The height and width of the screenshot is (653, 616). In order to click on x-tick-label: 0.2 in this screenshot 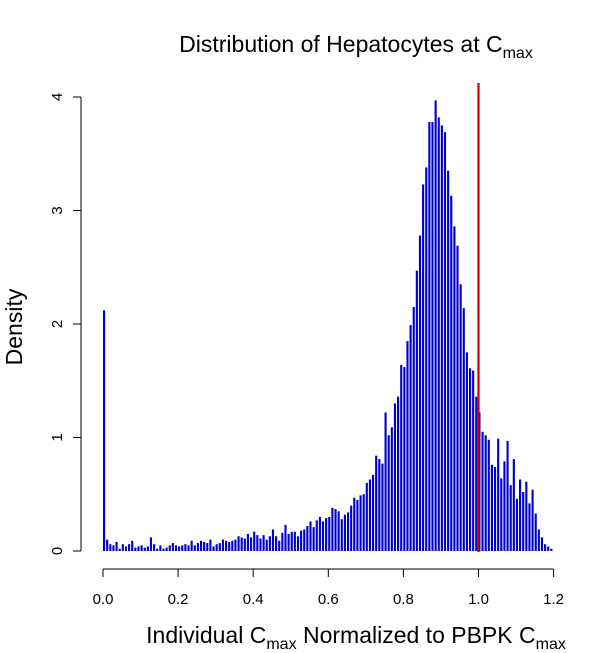, I will do `click(178, 599)`.